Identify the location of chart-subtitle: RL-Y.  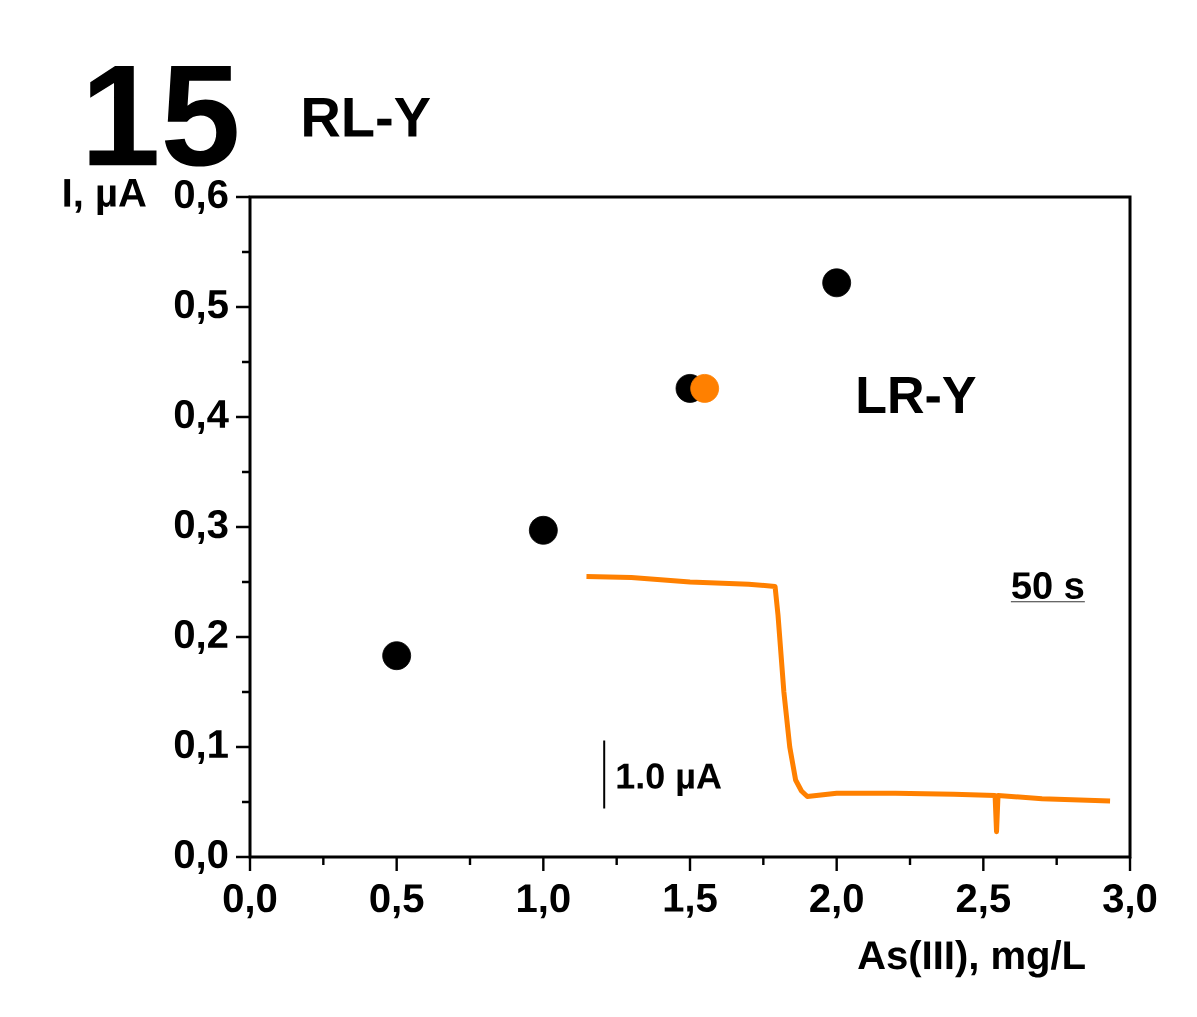
(367, 117).